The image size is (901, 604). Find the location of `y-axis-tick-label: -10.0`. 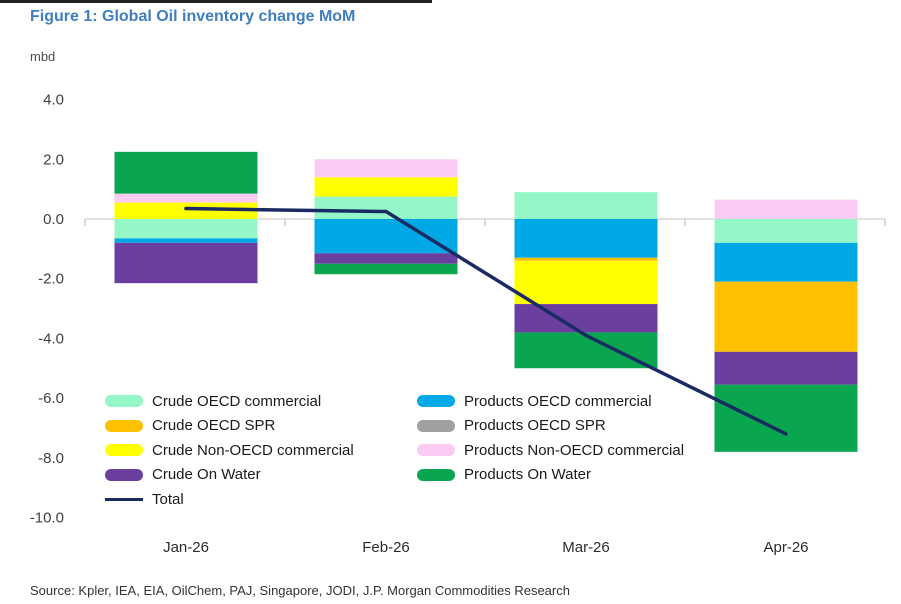

y-axis-tick-label: -10.0 is located at coordinates (47, 518).